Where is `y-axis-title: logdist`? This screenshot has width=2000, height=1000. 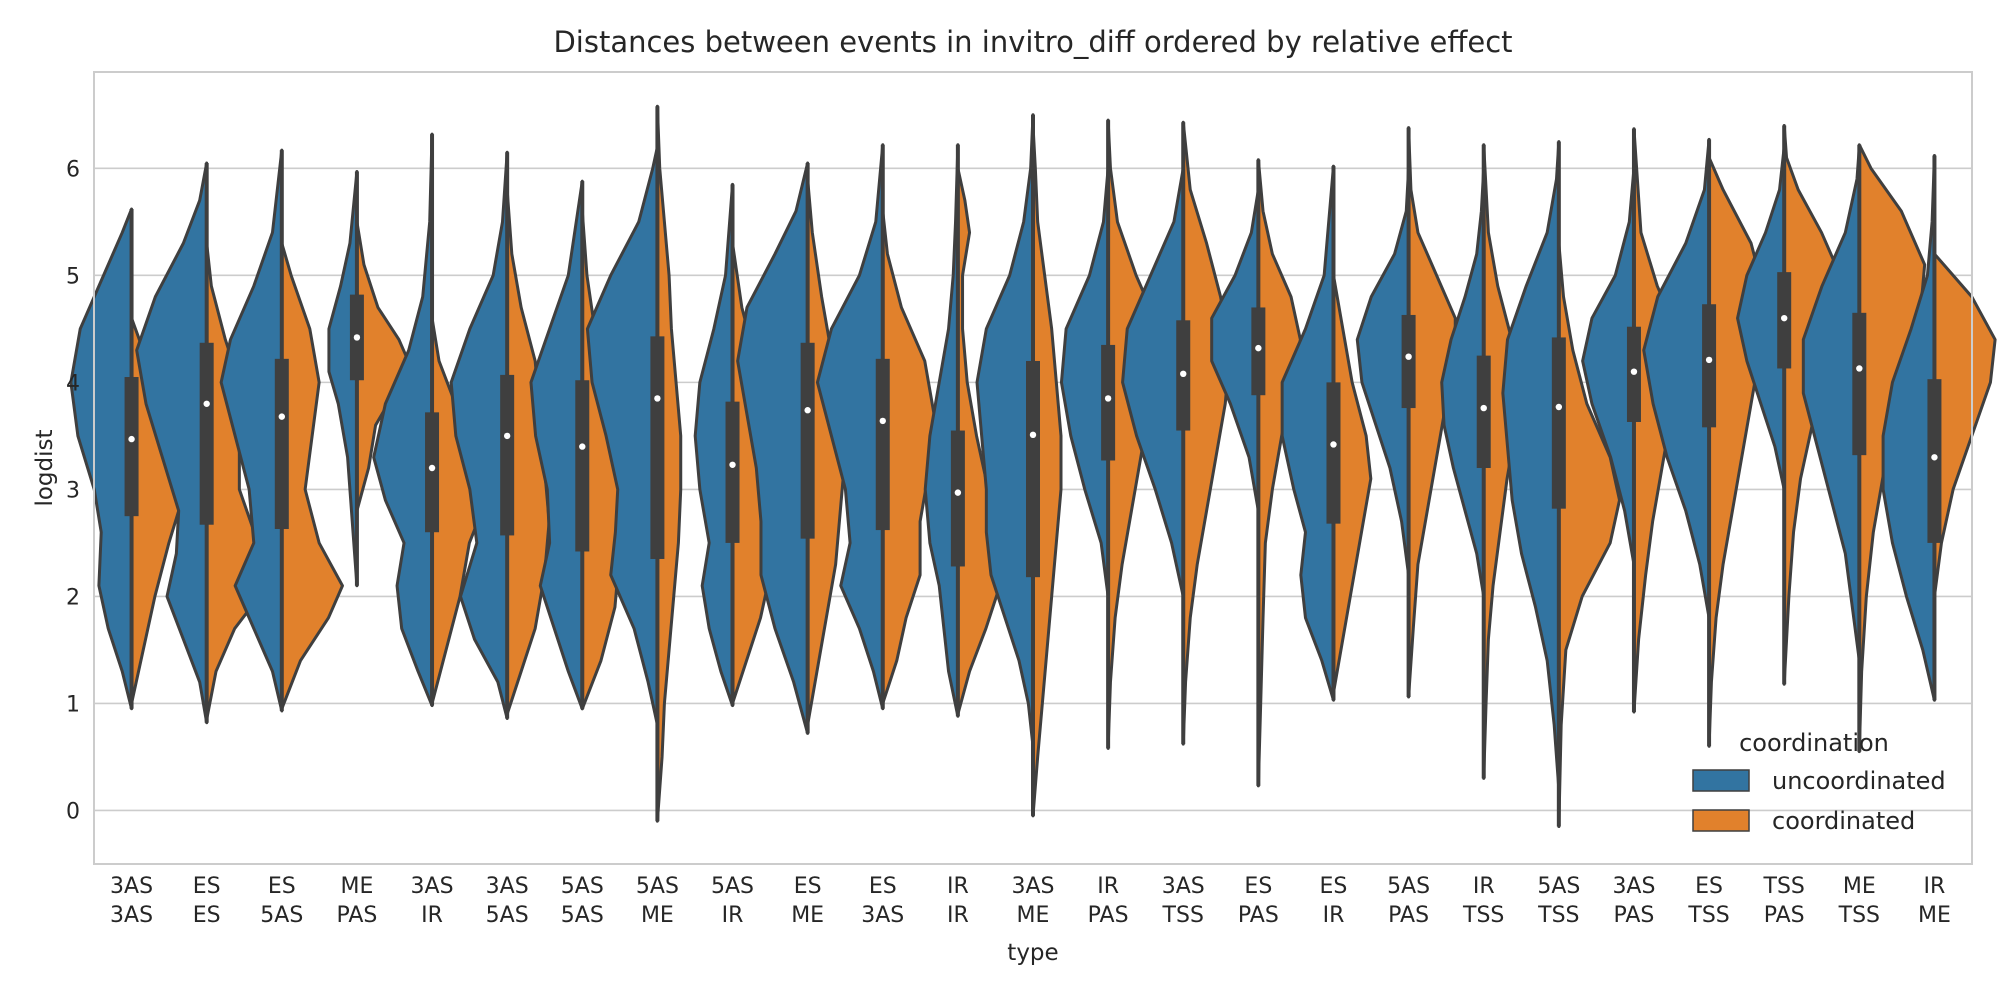 y-axis-title: logdist is located at coordinates (45, 467).